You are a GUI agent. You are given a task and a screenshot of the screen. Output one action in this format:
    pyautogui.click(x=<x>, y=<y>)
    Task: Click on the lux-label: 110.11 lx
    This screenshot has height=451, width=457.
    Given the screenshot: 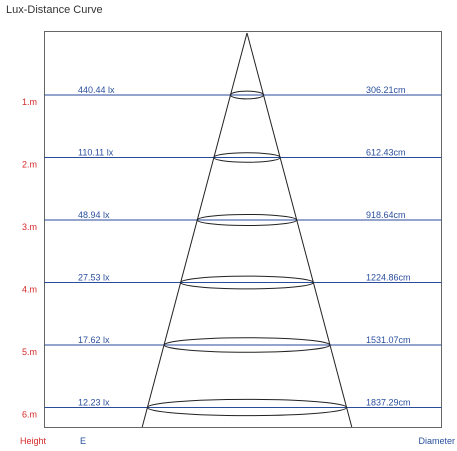 What is the action you would take?
    pyautogui.click(x=96, y=153)
    